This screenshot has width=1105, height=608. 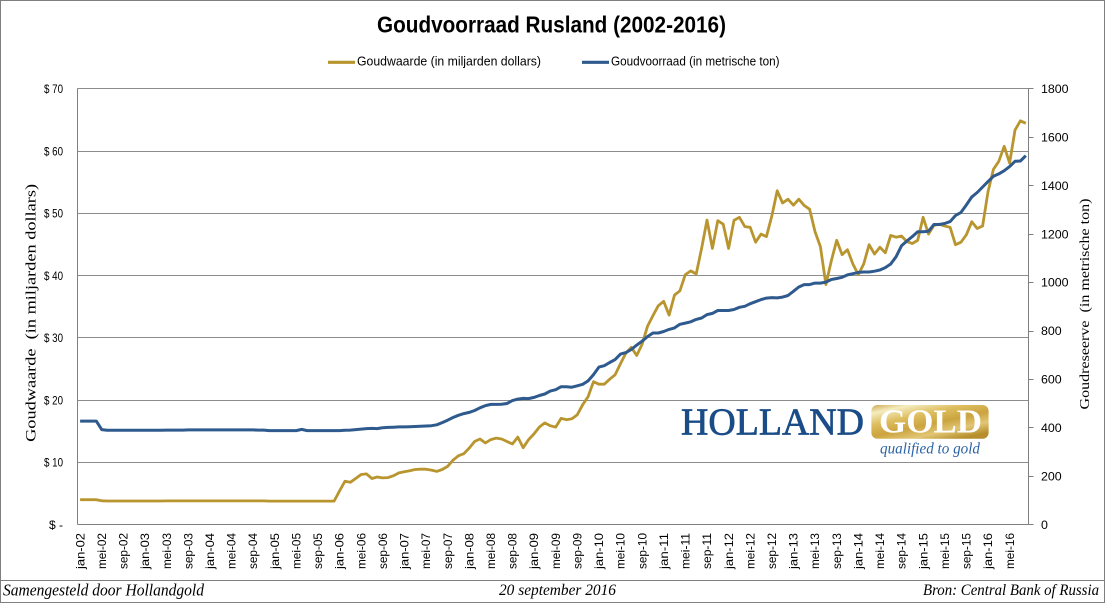 What do you see at coordinates (794, 551) in the screenshot?
I see `svg-text: jan-13` at bounding box center [794, 551].